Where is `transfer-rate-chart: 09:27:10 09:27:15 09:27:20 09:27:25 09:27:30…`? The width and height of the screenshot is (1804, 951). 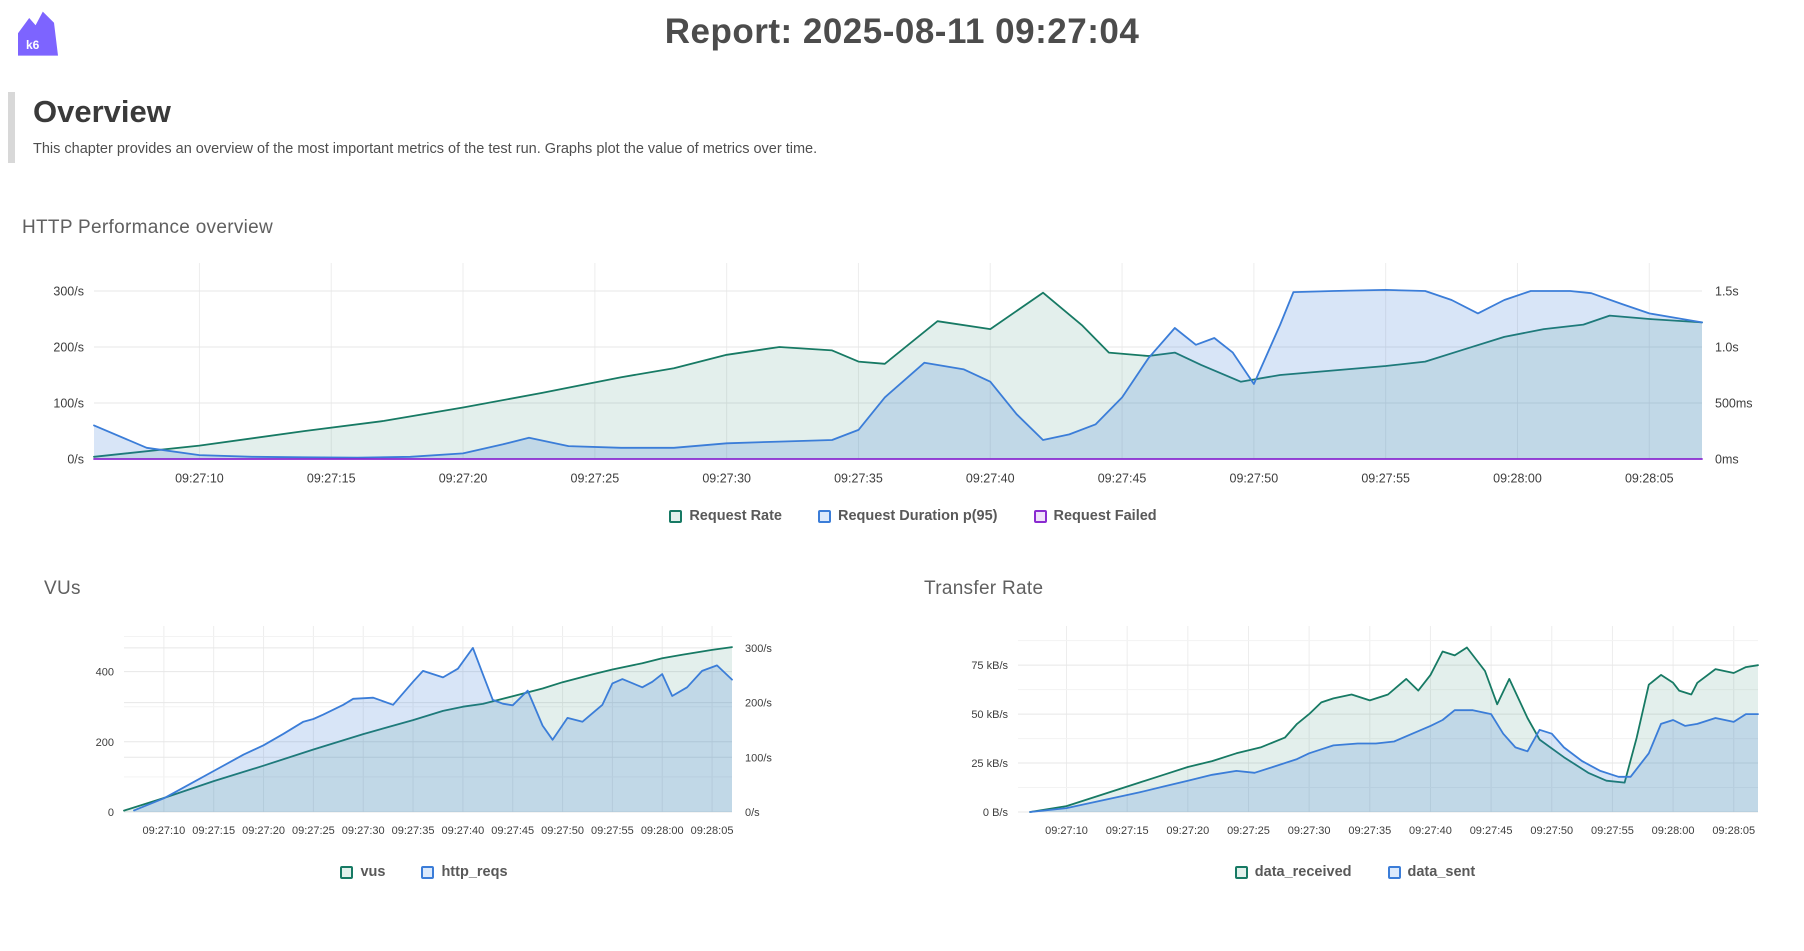
transfer-rate-chart: 09:27:10 09:27:15 09:27:20 09:27:25 09:27:30… is located at coordinates (1353, 732).